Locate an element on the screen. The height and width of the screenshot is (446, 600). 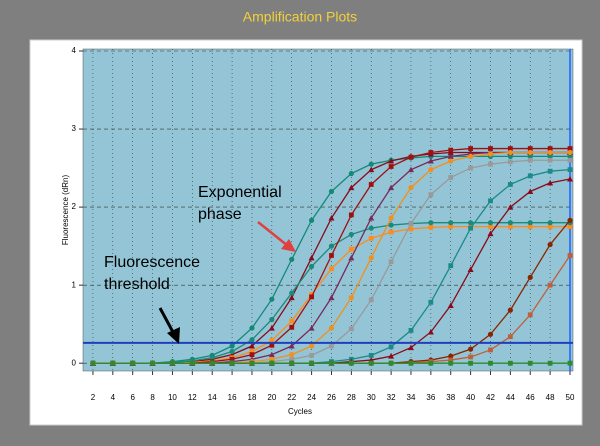
x-tick-label: 24 is located at coordinates (311, 397).